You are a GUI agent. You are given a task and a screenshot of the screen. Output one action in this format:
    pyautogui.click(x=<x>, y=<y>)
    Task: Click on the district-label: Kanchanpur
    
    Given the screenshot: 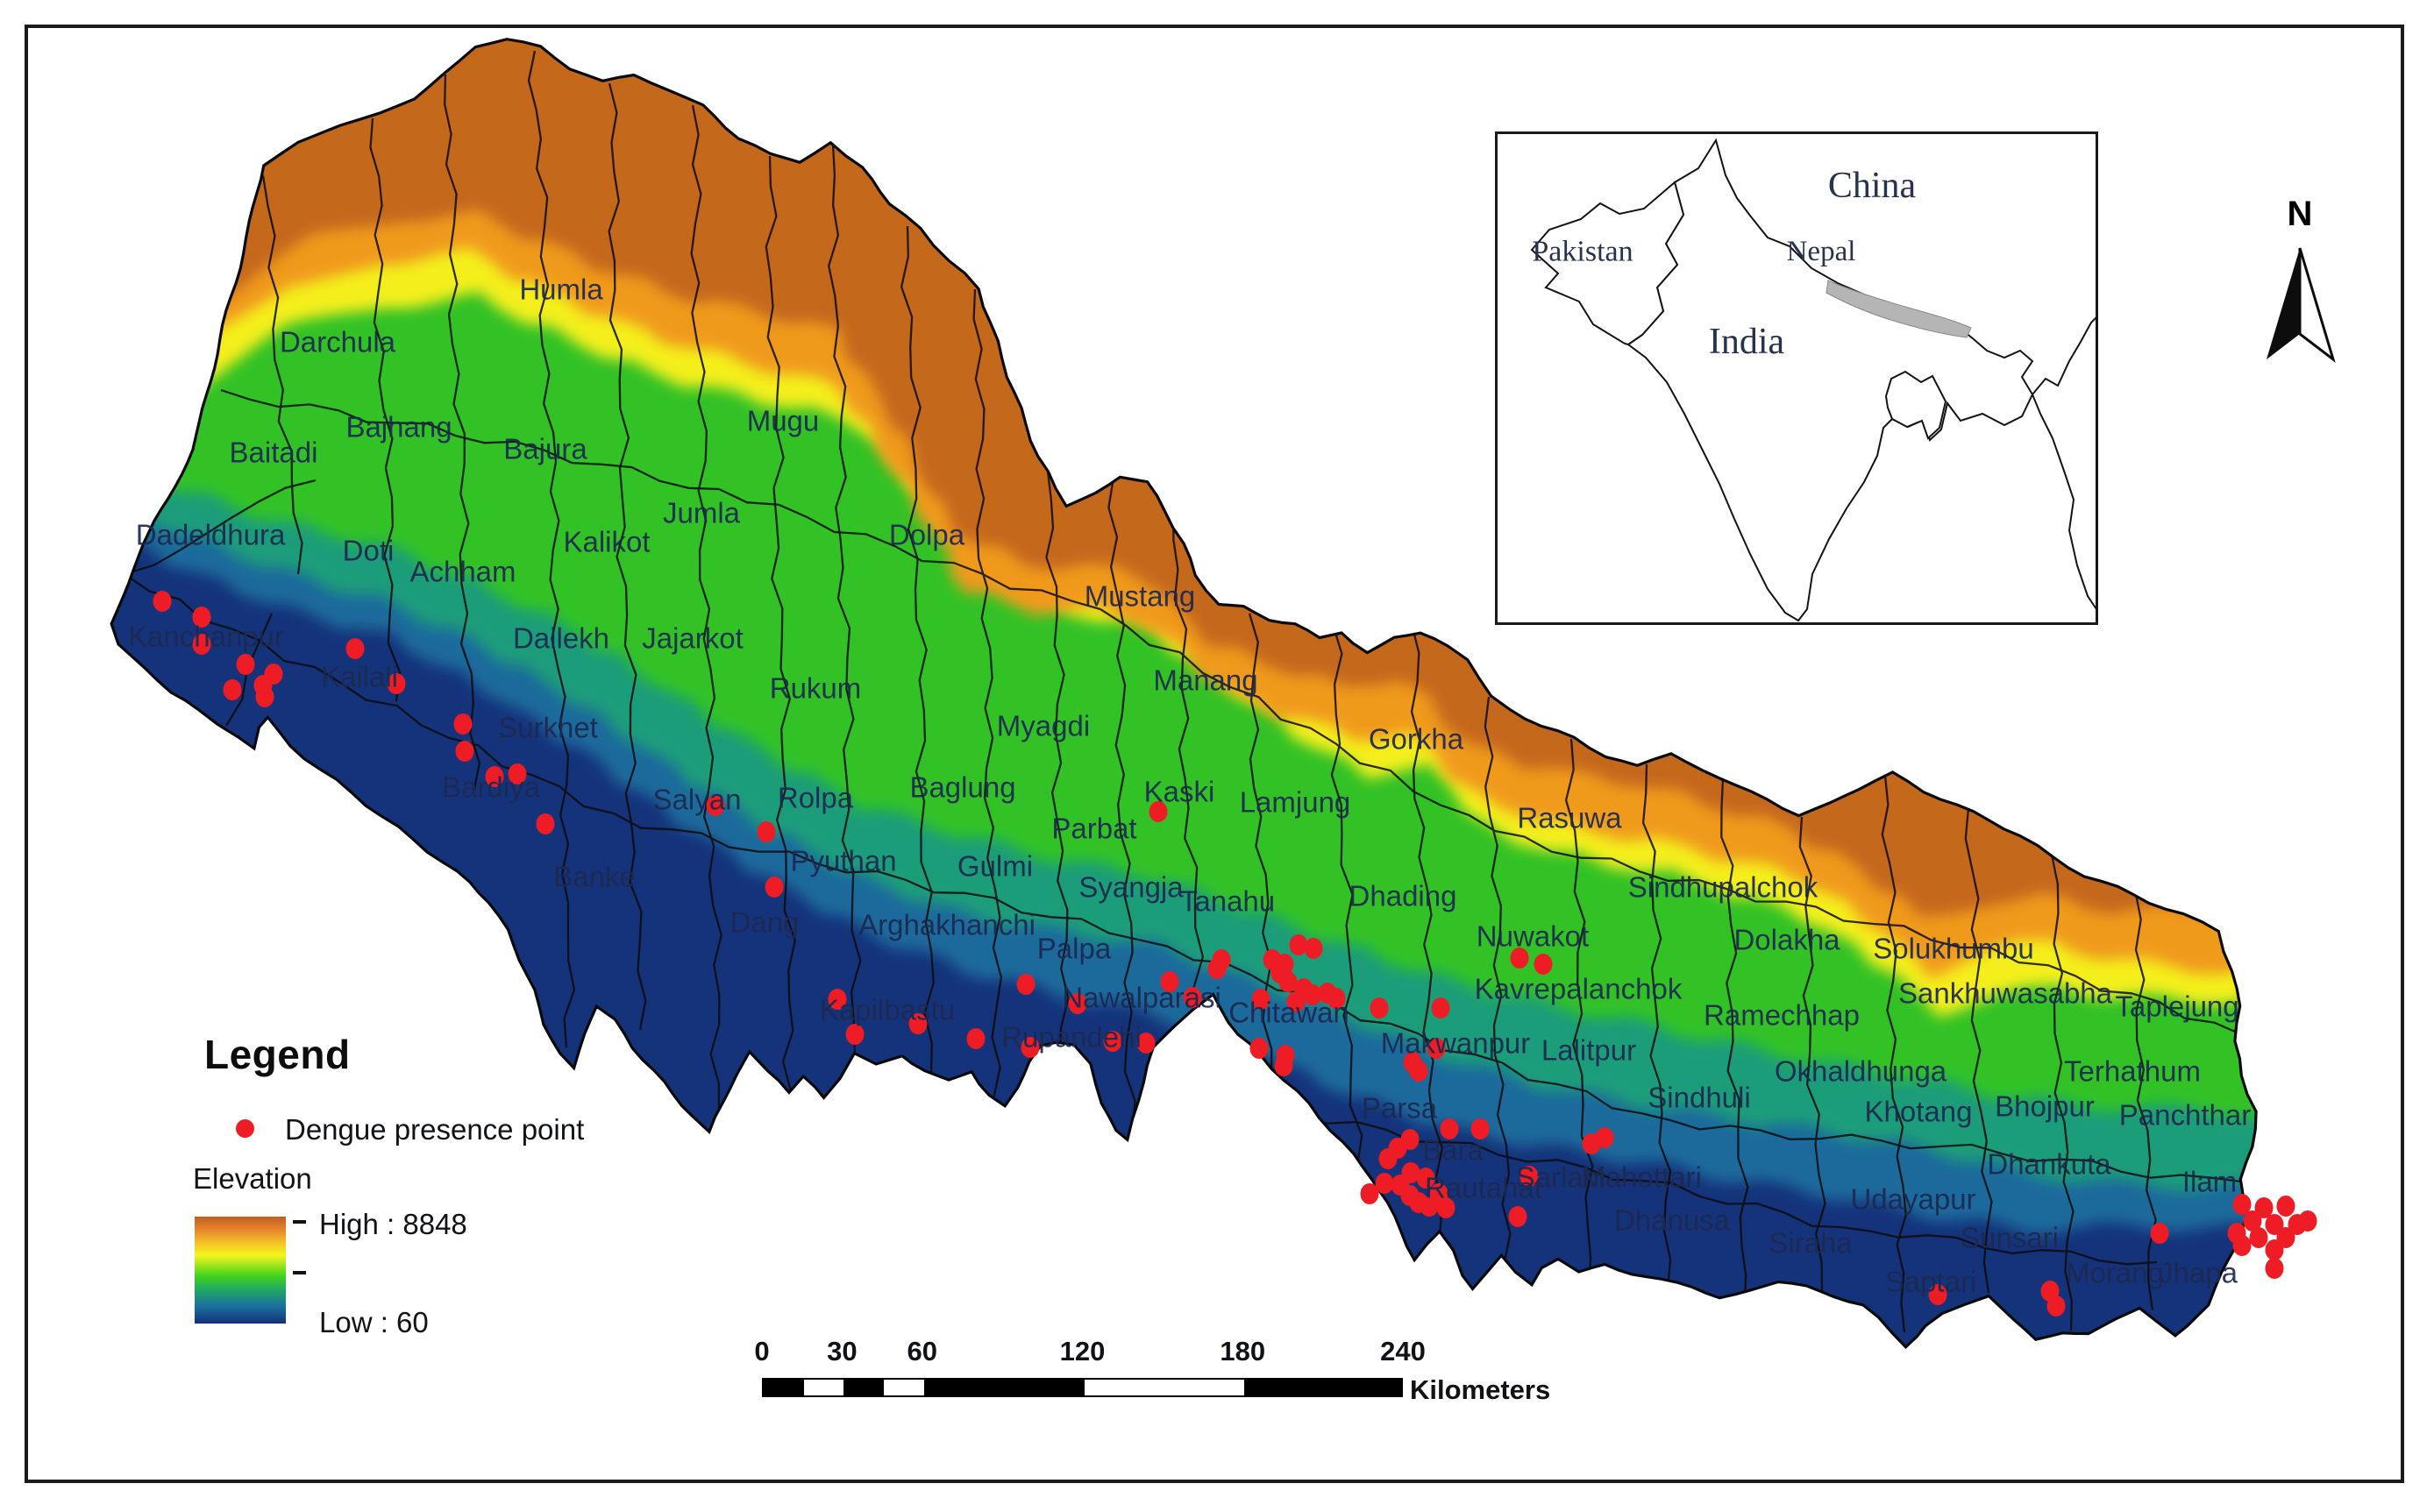 What is the action you would take?
    pyautogui.click(x=206, y=637)
    